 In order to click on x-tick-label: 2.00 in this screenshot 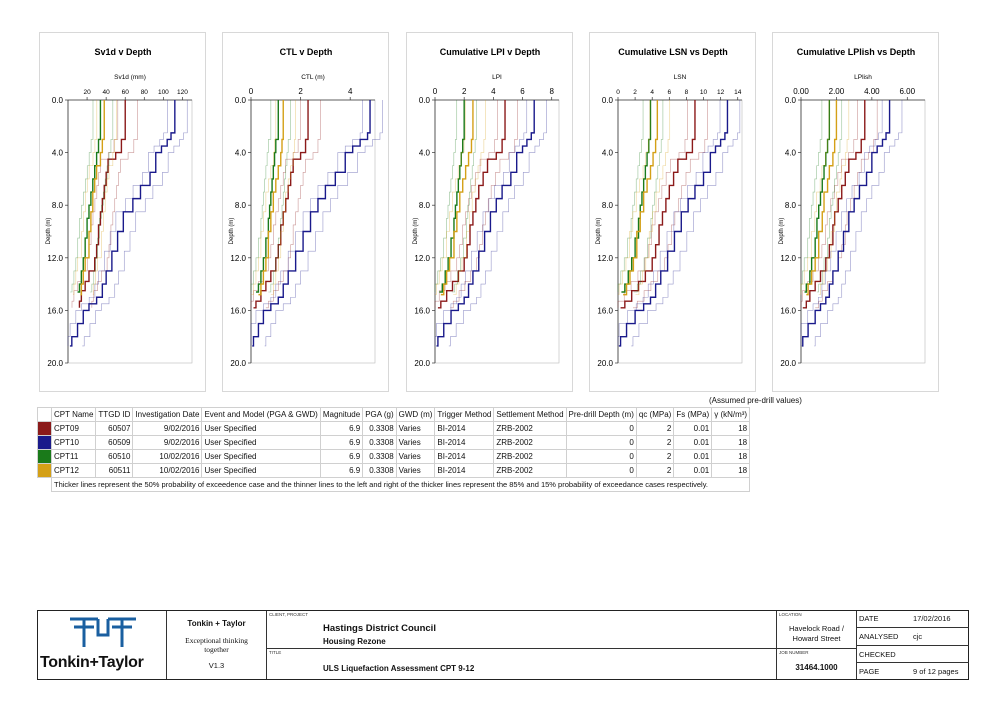, I will do `click(837, 91)`.